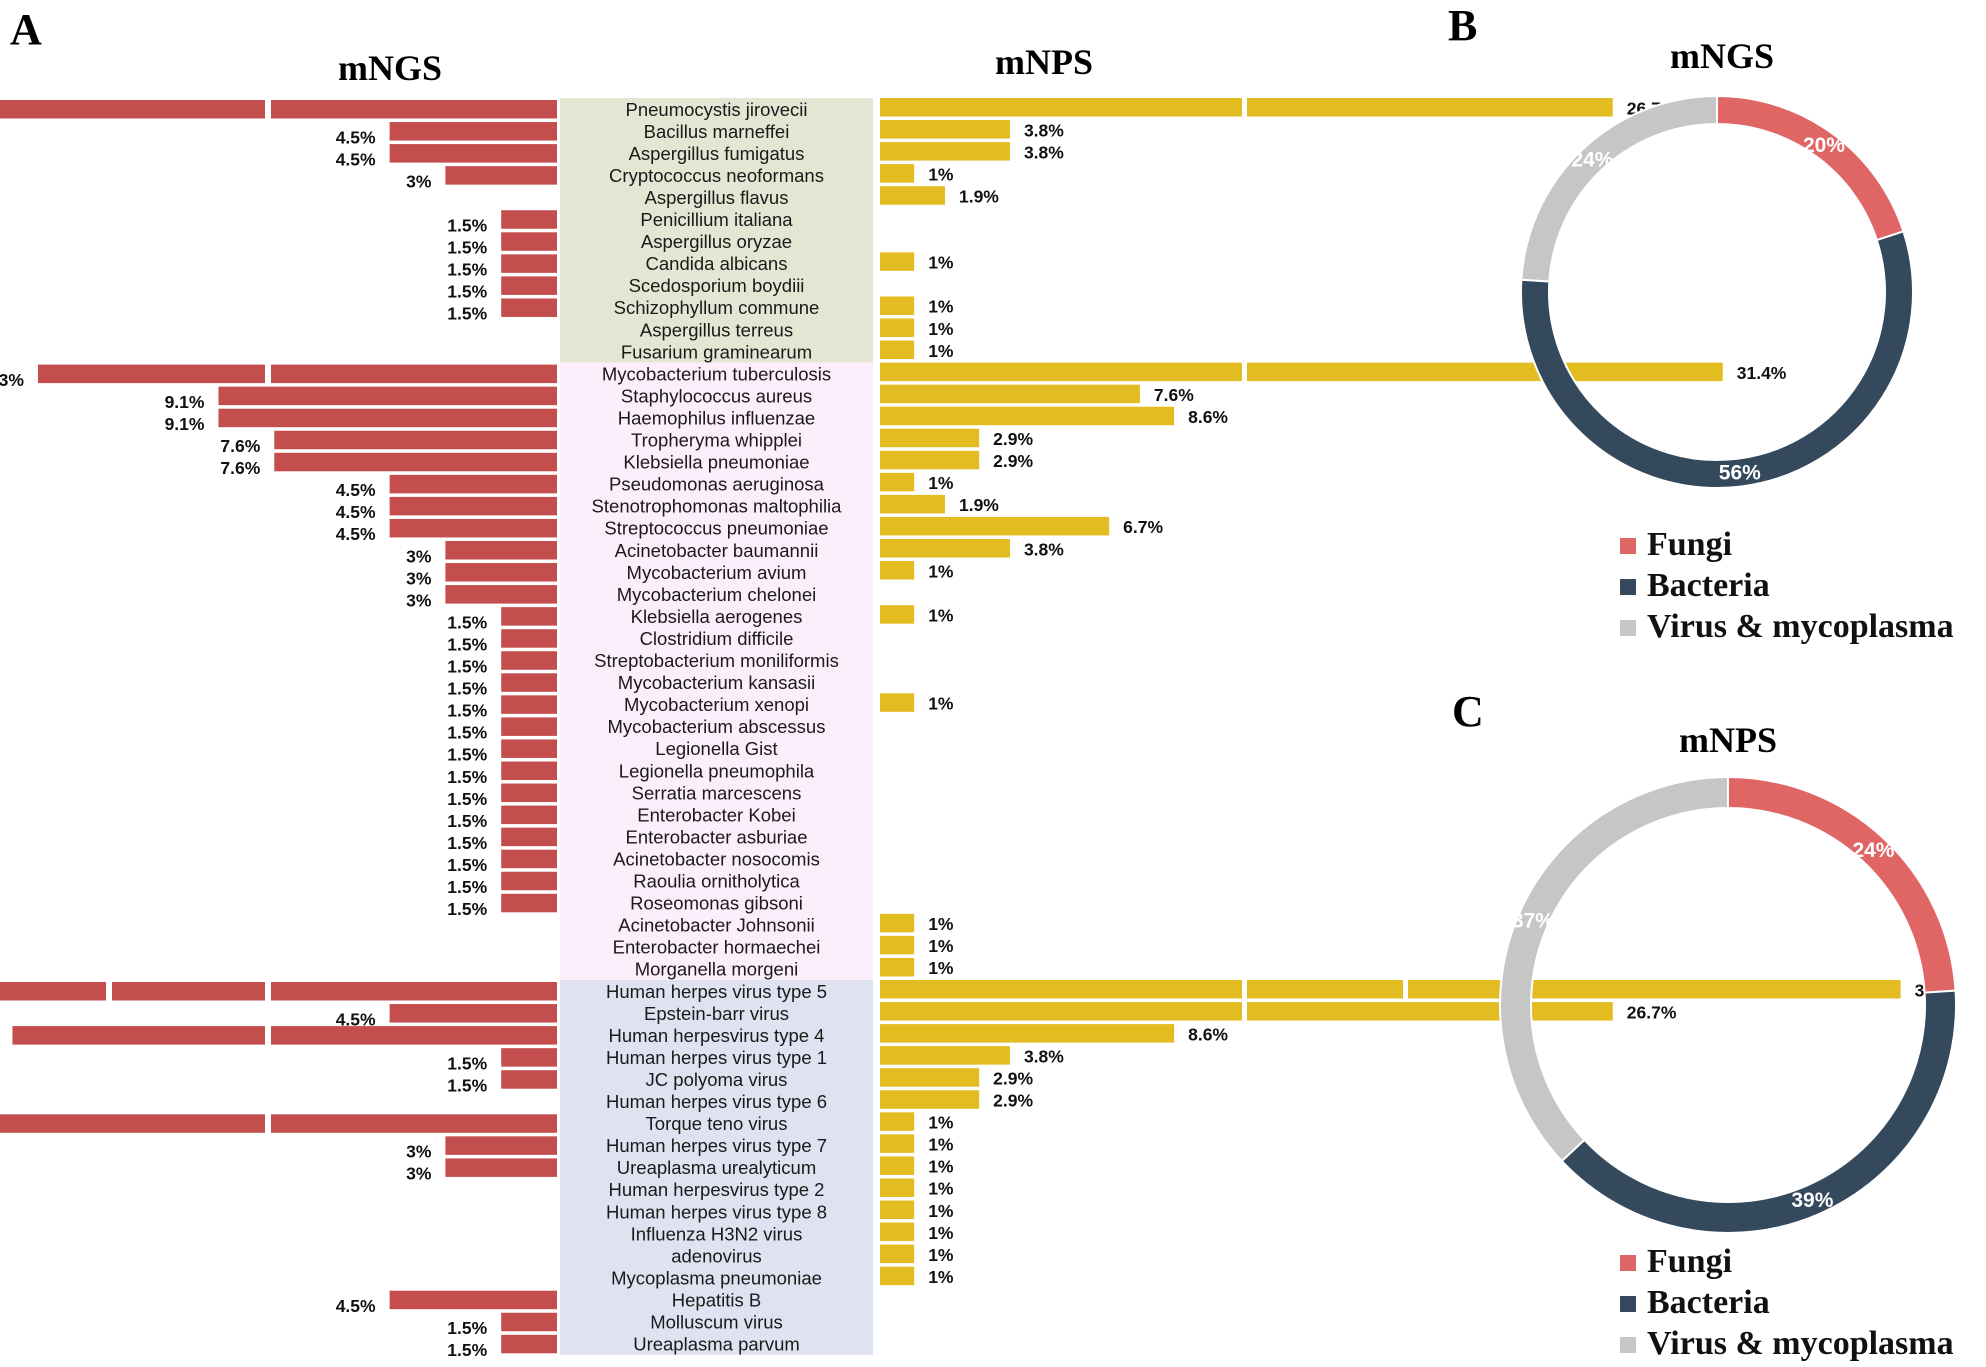  I want to click on legend-b: Fungi Bacteria Virus & mycoplasma, so click(1787, 585).